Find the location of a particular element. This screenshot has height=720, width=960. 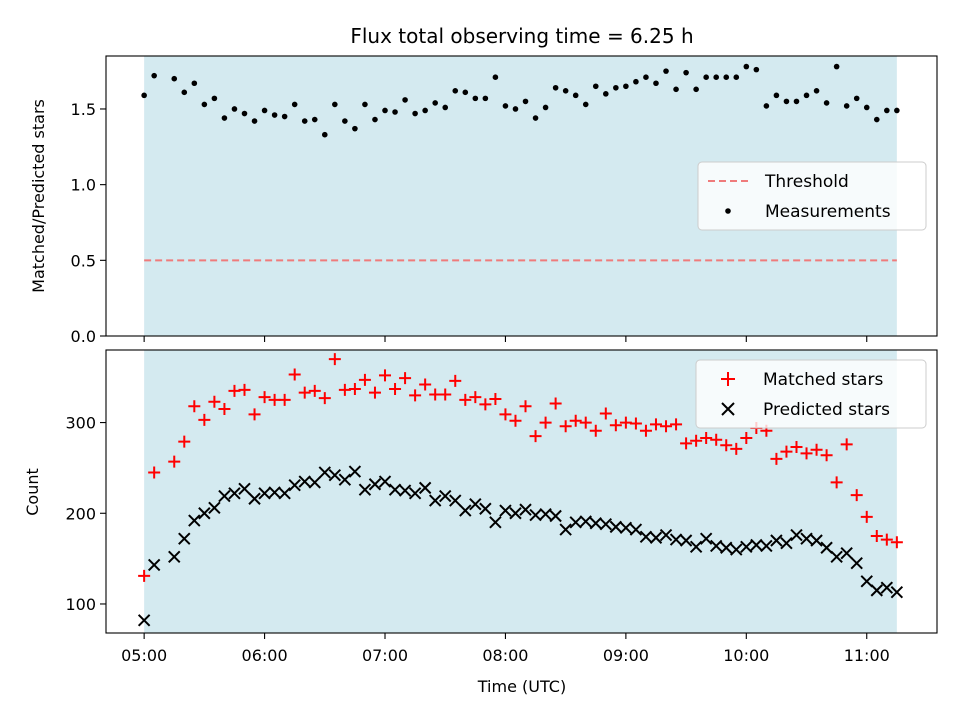

chart-title: Flux total observing time = 6.25 h is located at coordinates (521, 36).